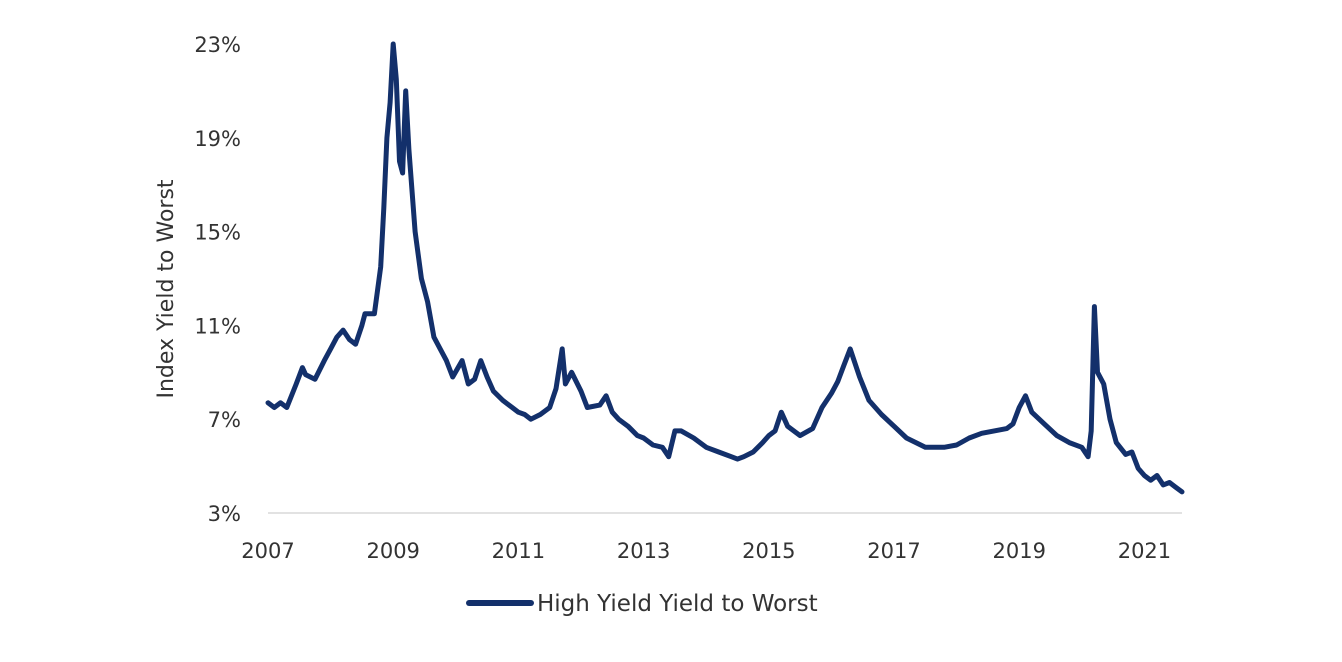 This screenshot has width=1342, height=662. What do you see at coordinates (1019, 551) in the screenshot?
I see `x-tick-label: 2019` at bounding box center [1019, 551].